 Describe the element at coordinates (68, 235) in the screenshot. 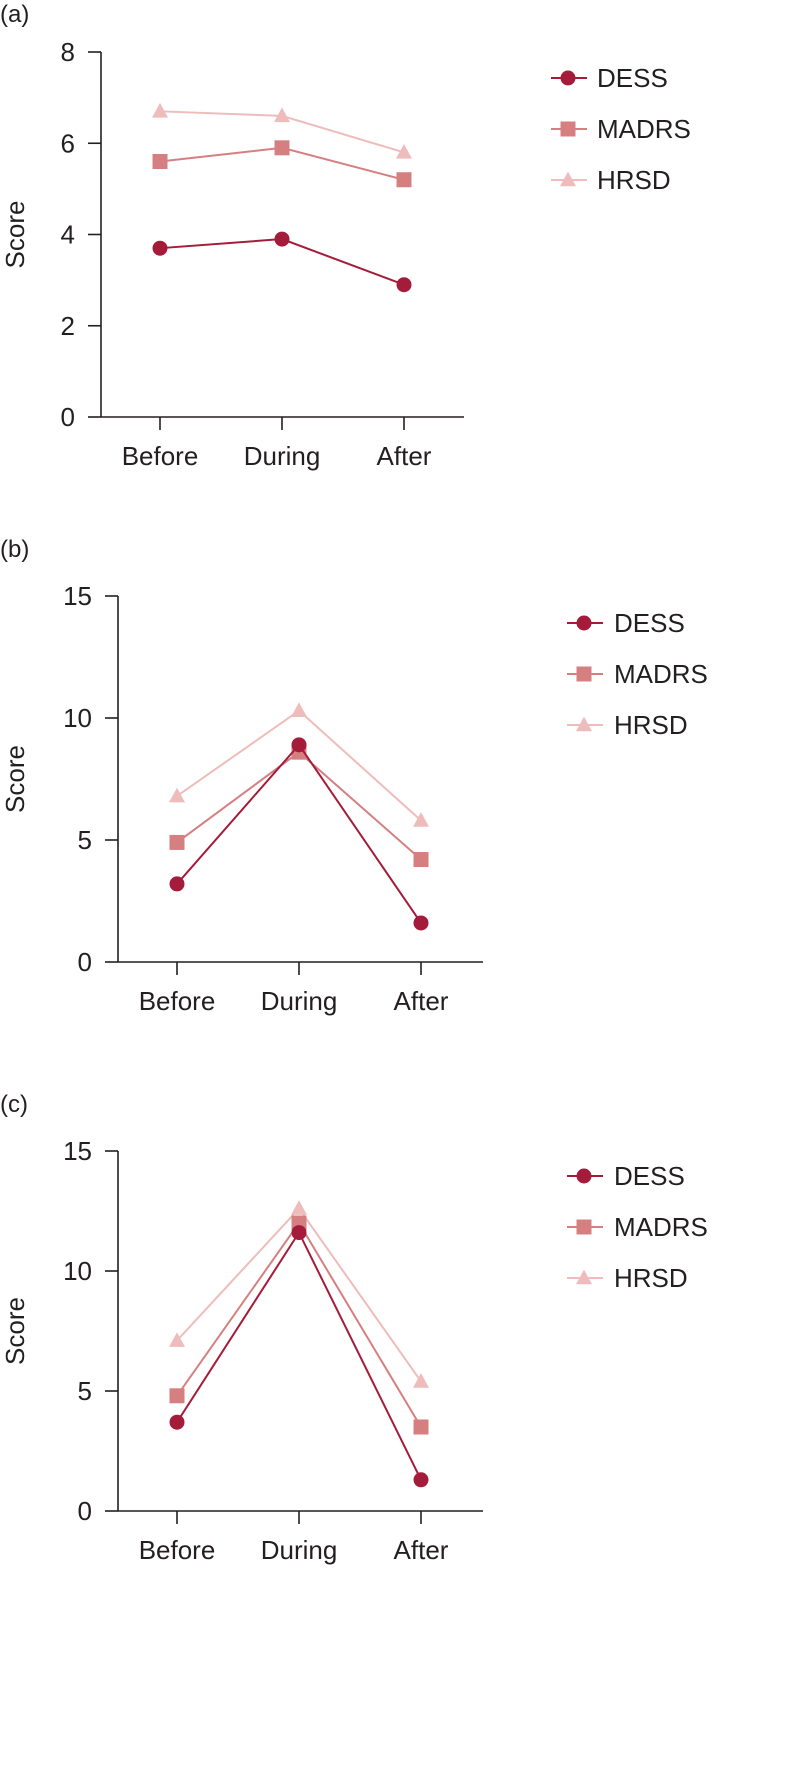

I see `y-tick-label: 4` at that location.